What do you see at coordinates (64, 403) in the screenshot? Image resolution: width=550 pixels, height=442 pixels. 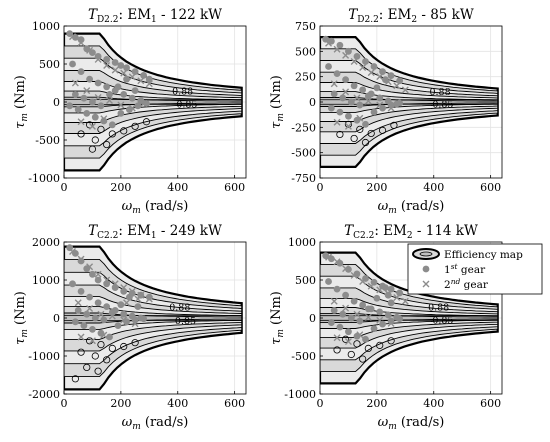 I see `x-tick-label: 0` at bounding box center [64, 403].